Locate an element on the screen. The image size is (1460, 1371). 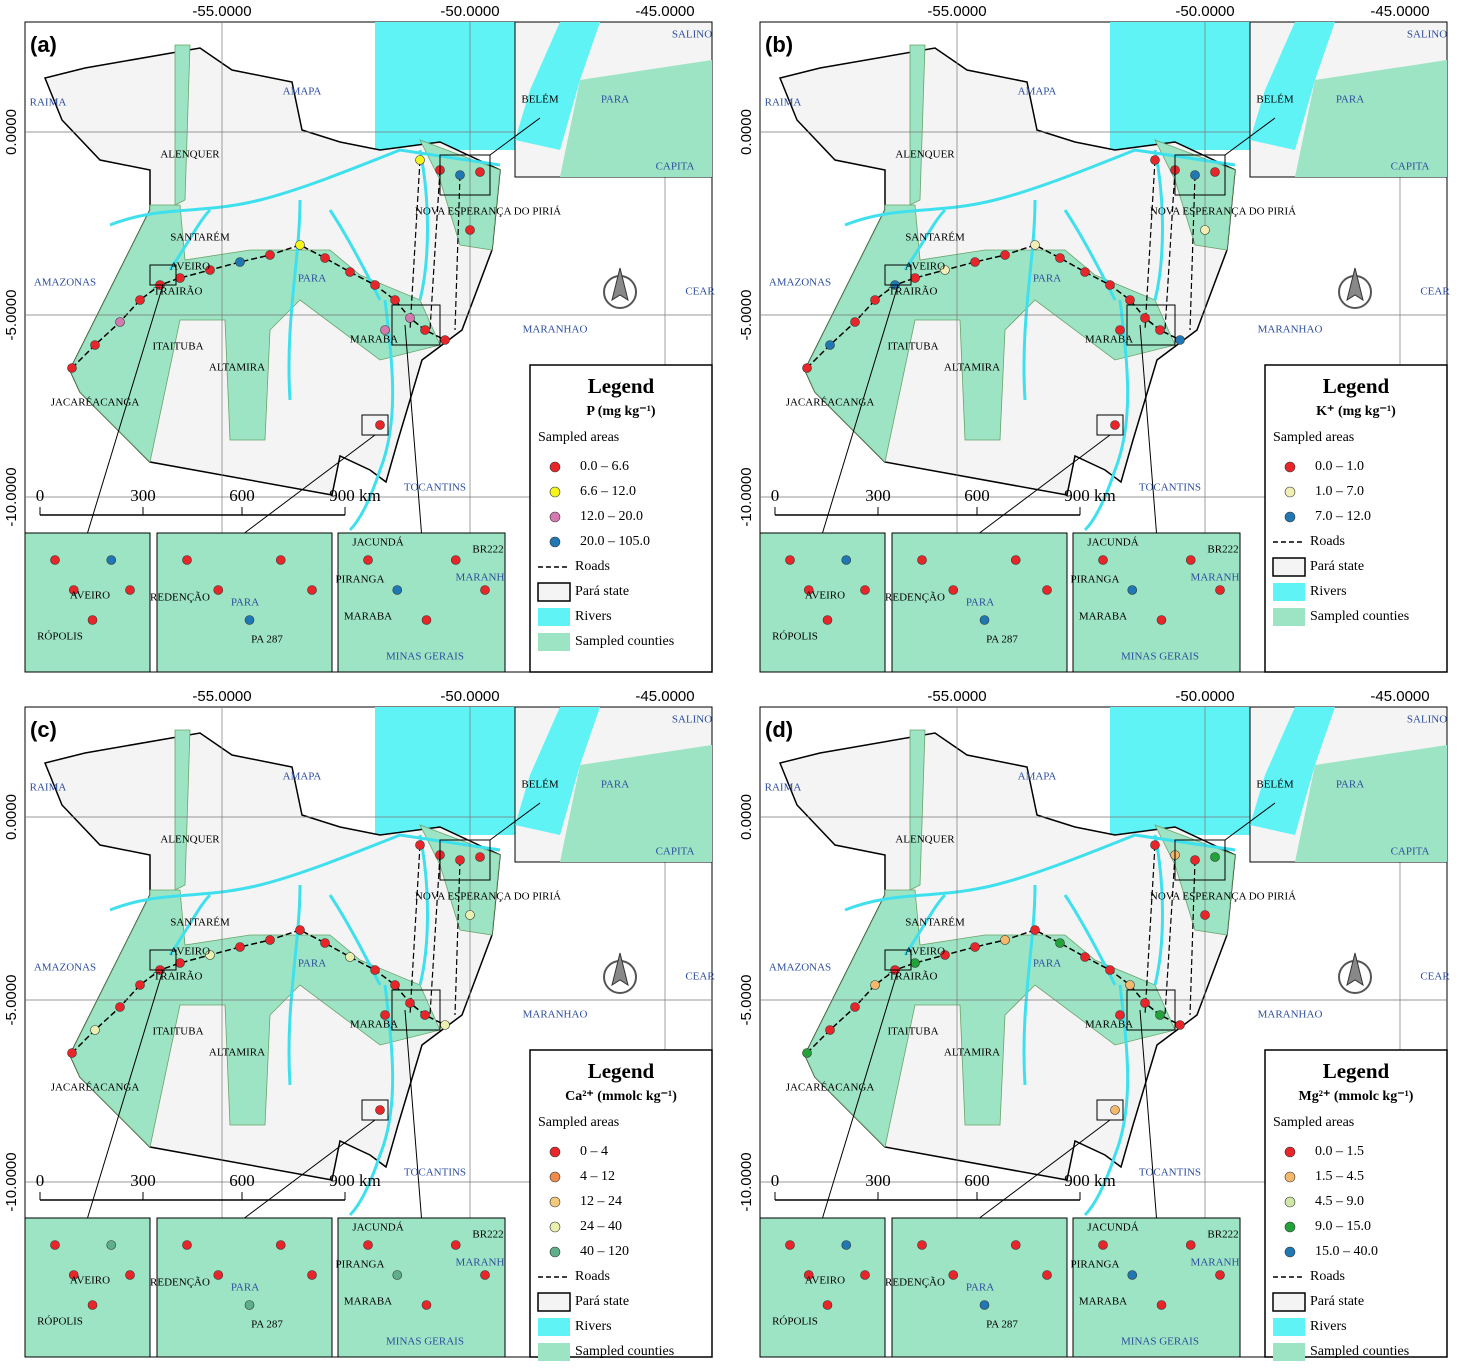
longitude-label: -50.0000 is located at coordinates (1204, 11).